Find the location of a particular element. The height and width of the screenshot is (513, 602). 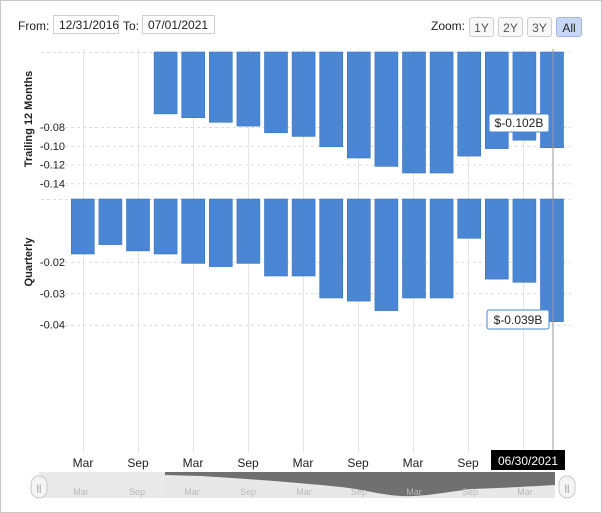

y-tick-label: -0.10 is located at coordinates (52, 147).